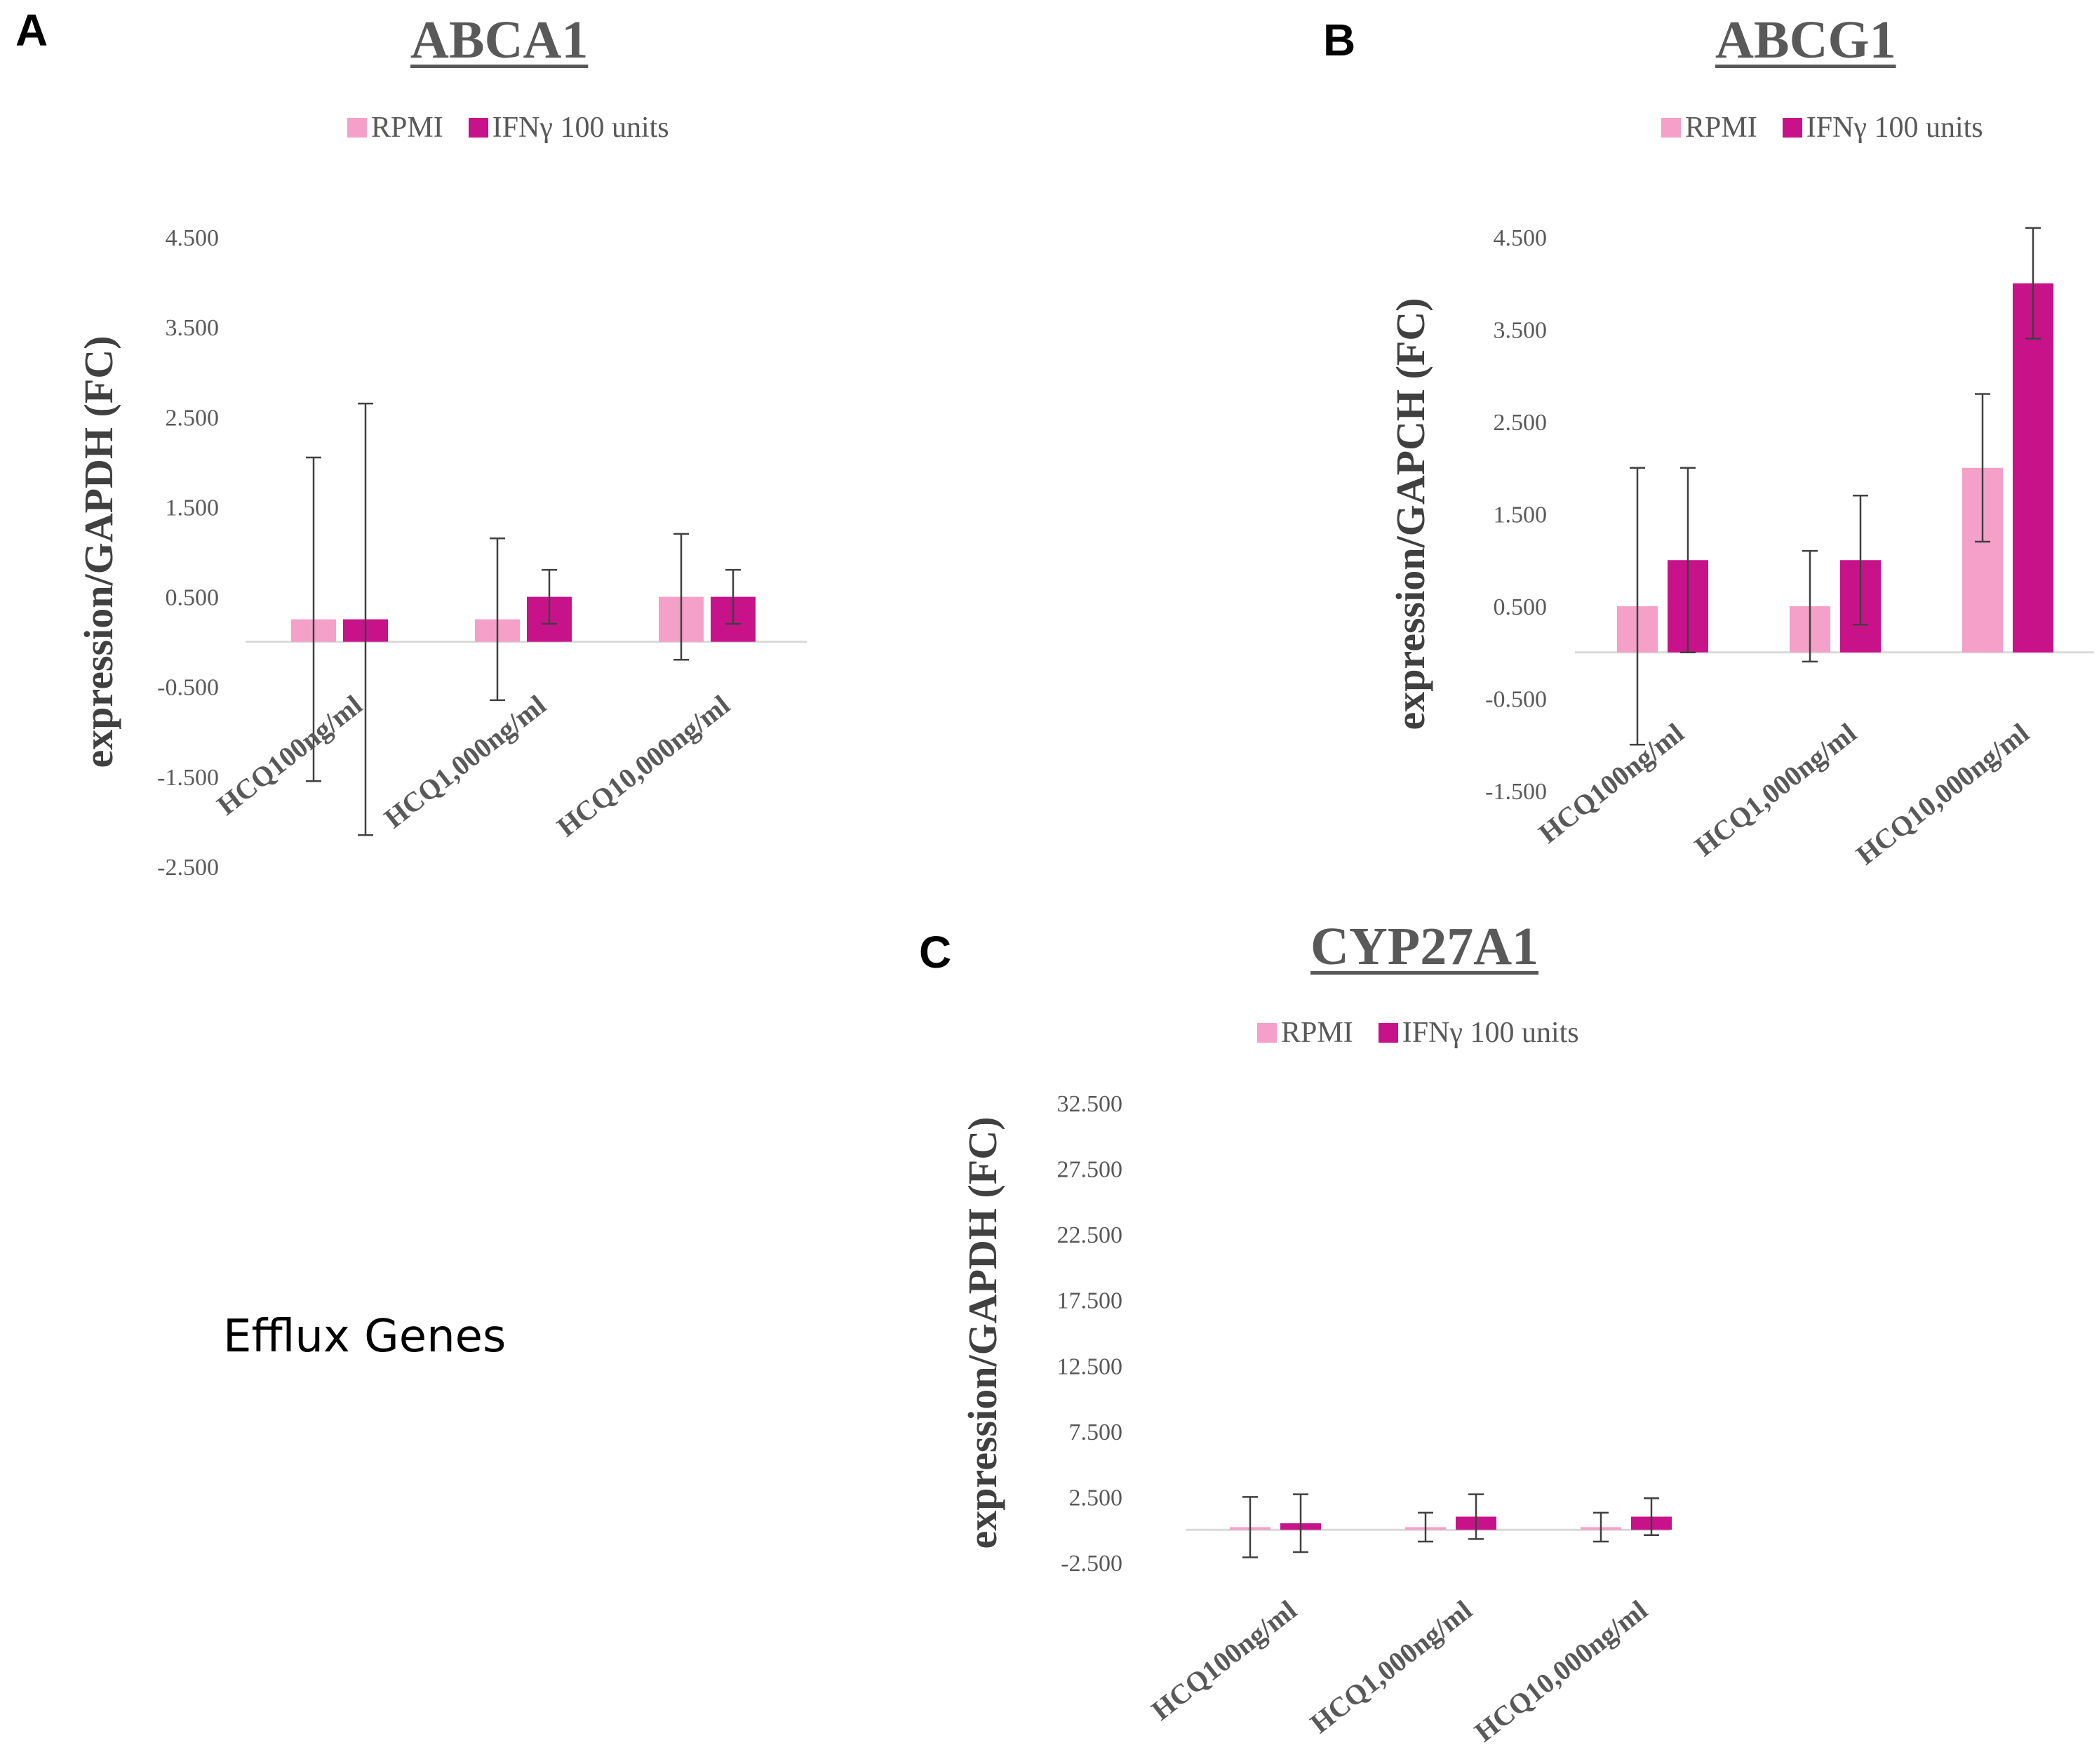 Image resolution: width=2099 pixels, height=1764 pixels. What do you see at coordinates (935, 952) in the screenshot?
I see `panel-letter-c: C` at bounding box center [935, 952].